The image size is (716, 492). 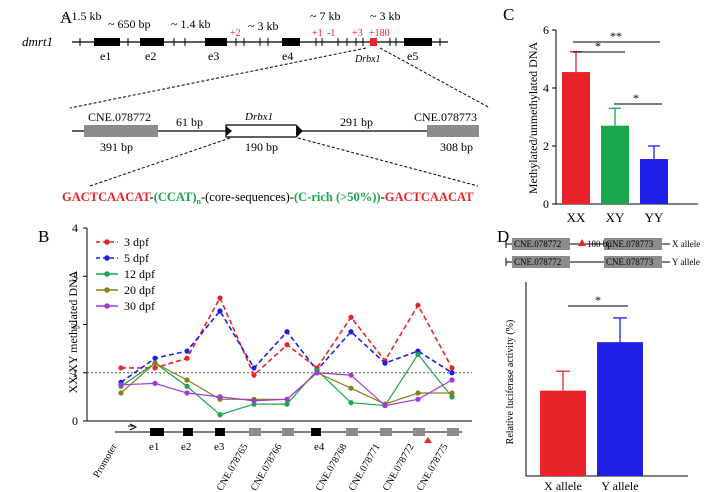 I want to click on c-ylabel: Methylated/unmethylated DNA, so click(x=533, y=118).